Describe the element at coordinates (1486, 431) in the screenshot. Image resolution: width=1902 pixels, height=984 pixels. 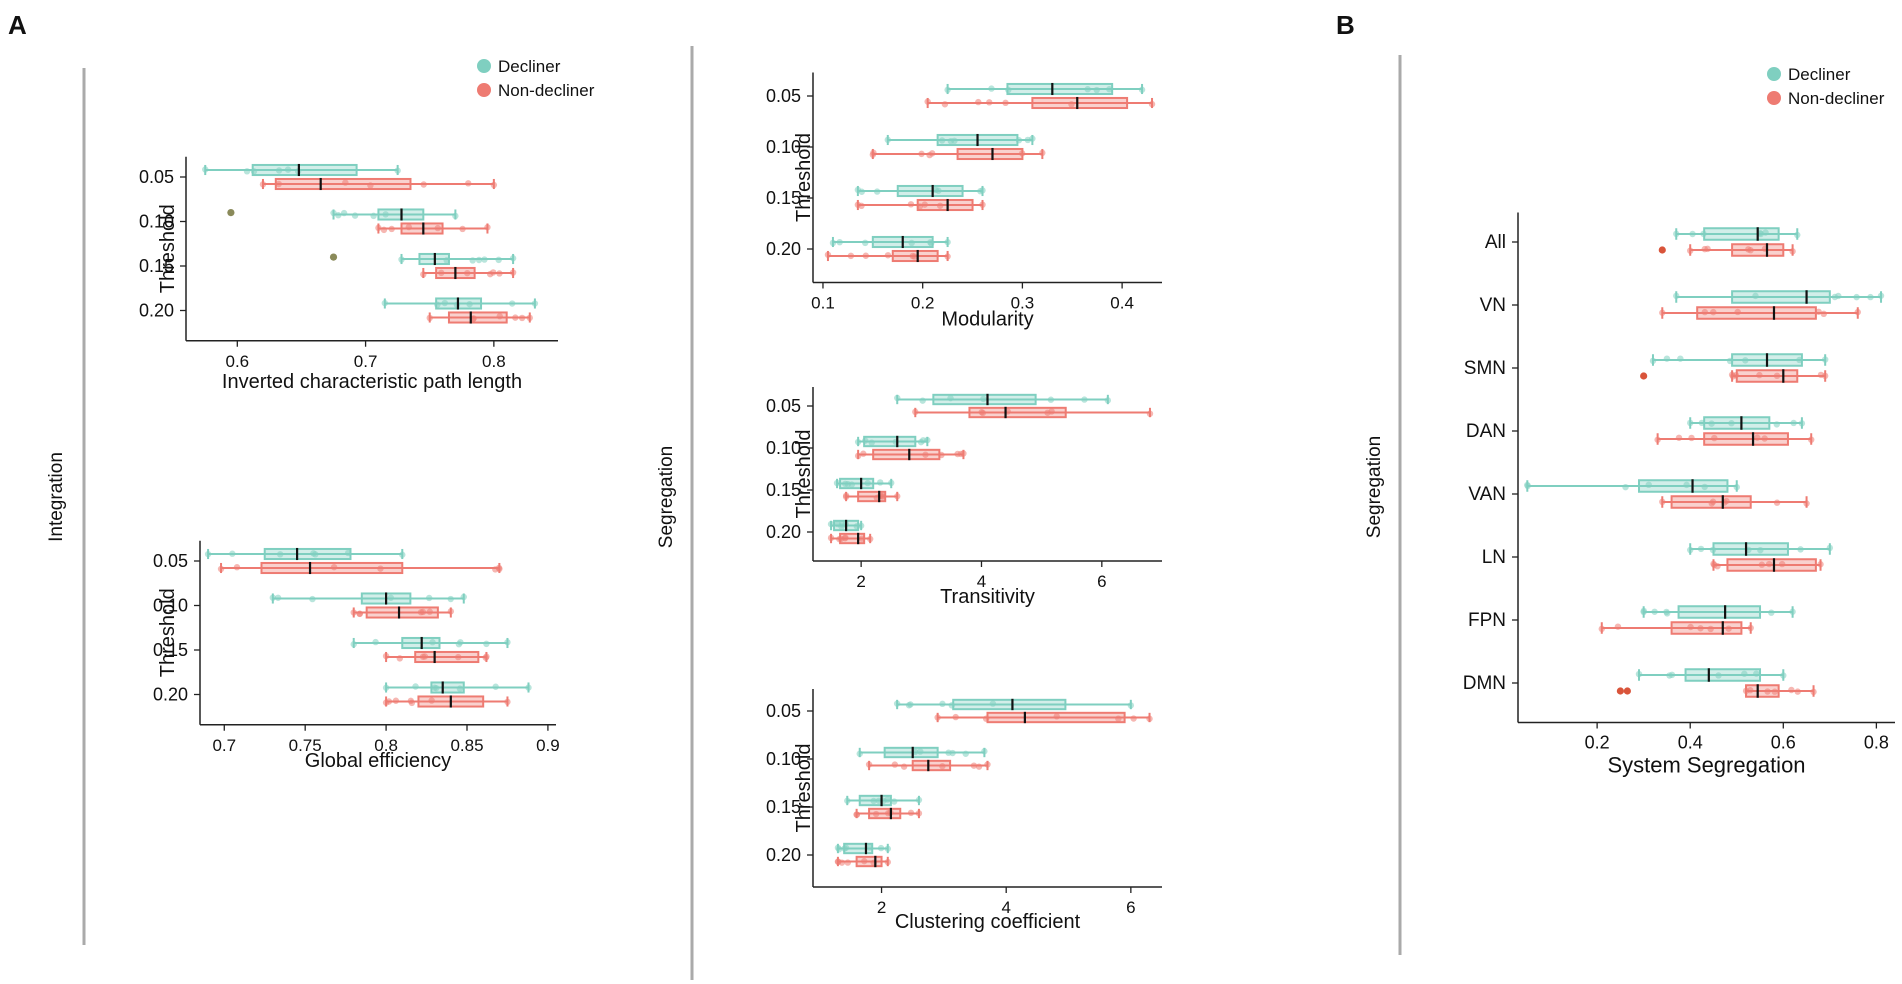
I see `y-tick-label: DAN` at that location.